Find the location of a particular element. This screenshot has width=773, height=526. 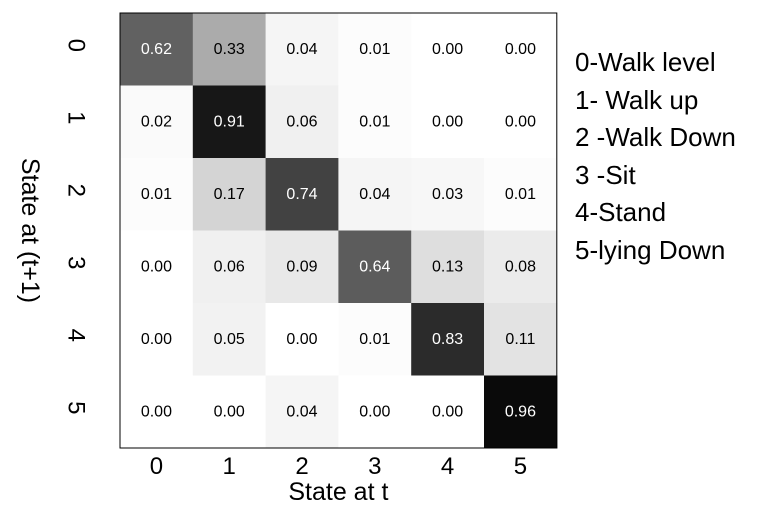

cell-value-label: 0.02 is located at coordinates (156, 121).